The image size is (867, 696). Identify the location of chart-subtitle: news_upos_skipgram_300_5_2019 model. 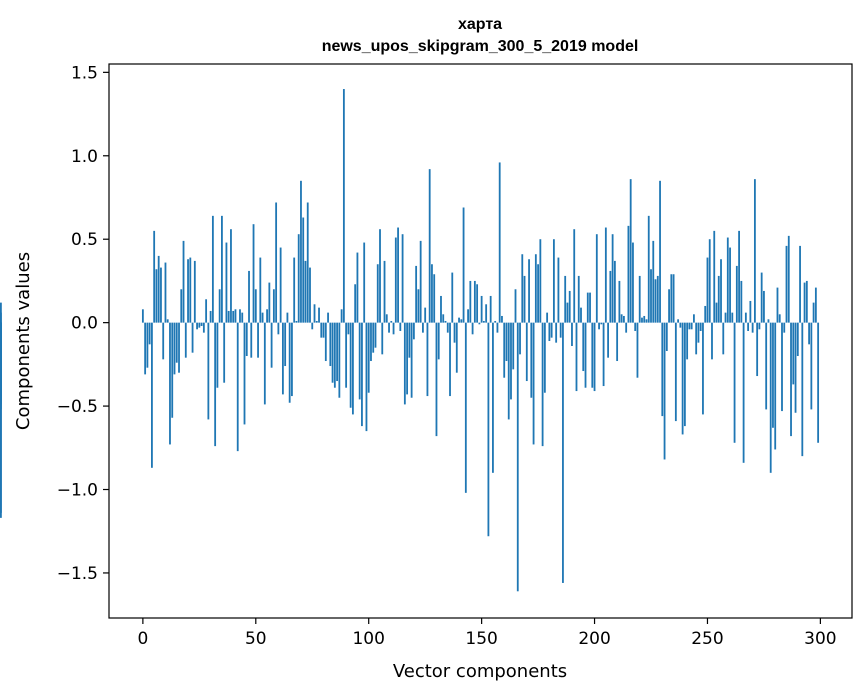
(480, 46).